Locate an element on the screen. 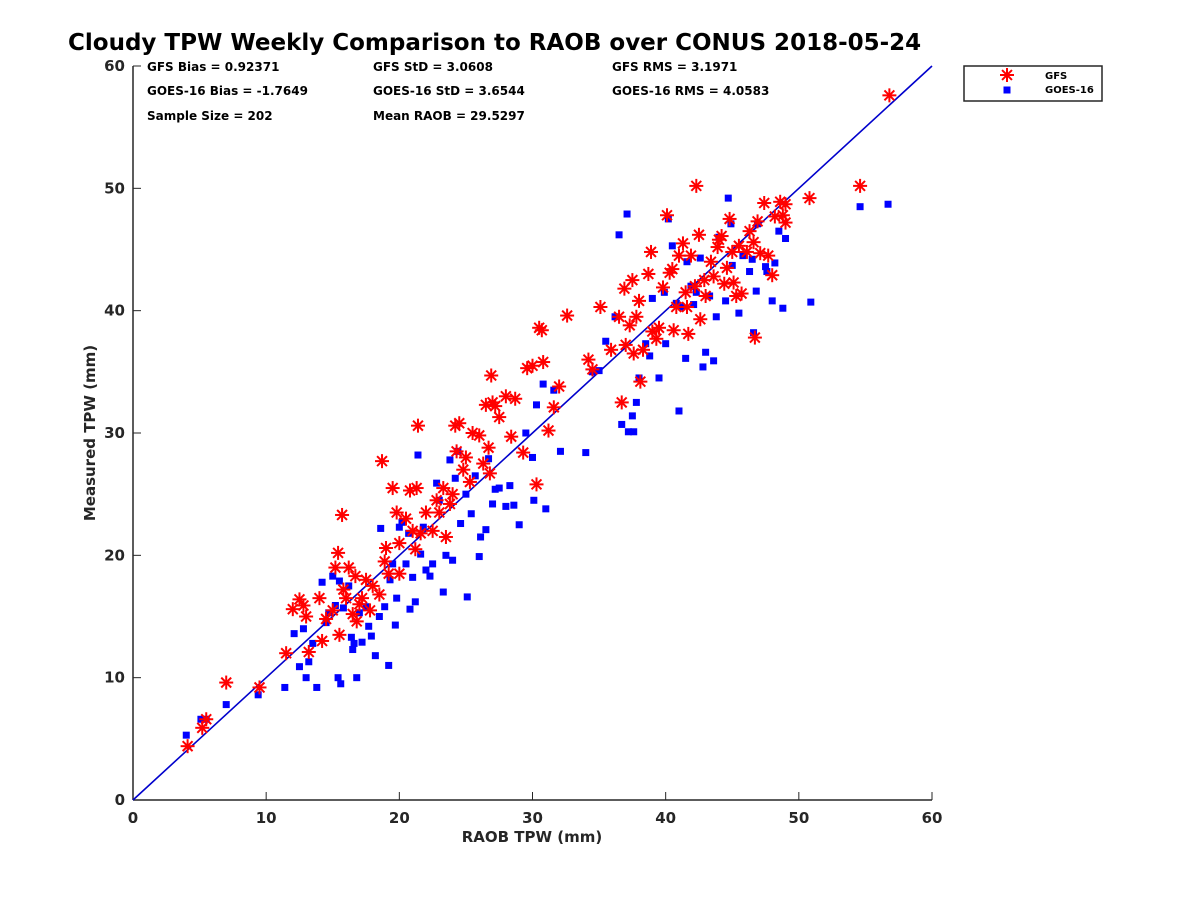 This screenshot has width=1200, height=900. legend-marker-gfs is located at coordinates (1007, 75).